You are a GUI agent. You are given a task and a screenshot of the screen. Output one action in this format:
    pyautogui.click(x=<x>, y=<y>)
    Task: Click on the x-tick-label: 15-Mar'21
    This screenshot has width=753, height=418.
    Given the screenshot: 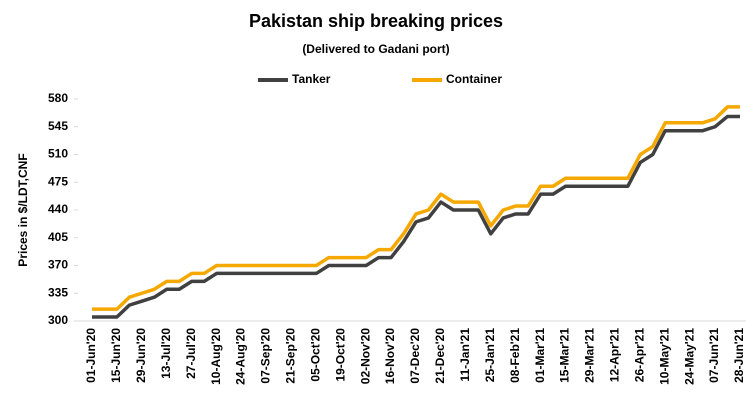 What is the action you would take?
    pyautogui.click(x=565, y=355)
    